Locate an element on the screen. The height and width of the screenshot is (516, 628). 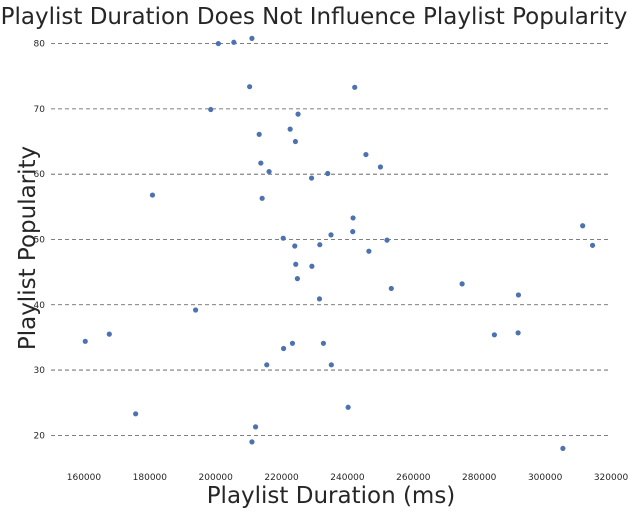
x-tick-label: 200000 is located at coordinates (216, 478).